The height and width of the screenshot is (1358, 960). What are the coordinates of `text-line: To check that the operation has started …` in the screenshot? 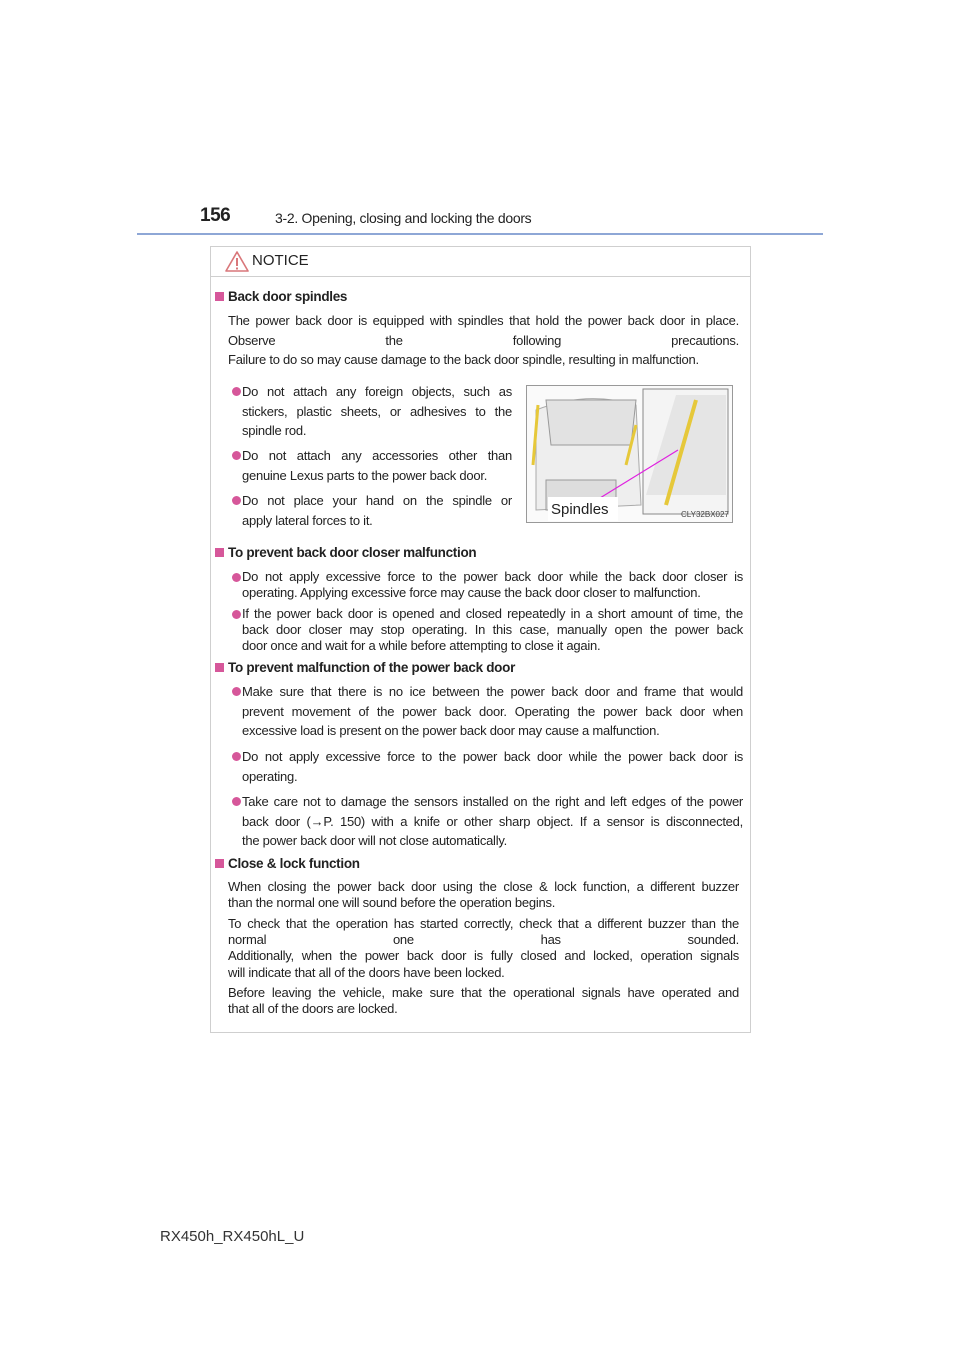 It's located at (483, 923).